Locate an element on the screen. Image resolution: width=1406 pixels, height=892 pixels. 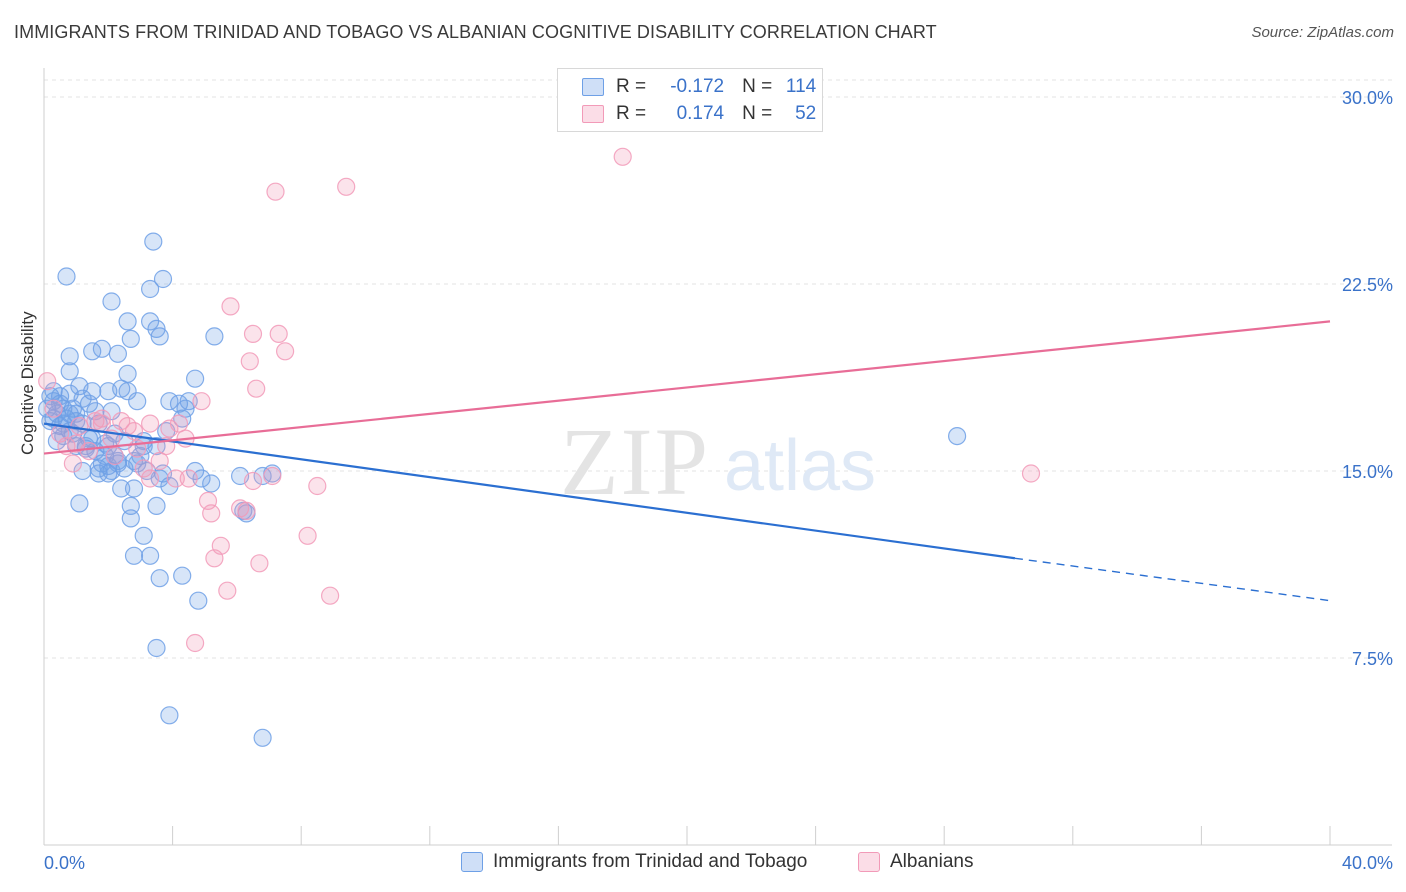
legend-item-albanians: Albanians is located at coordinates (915, 862).